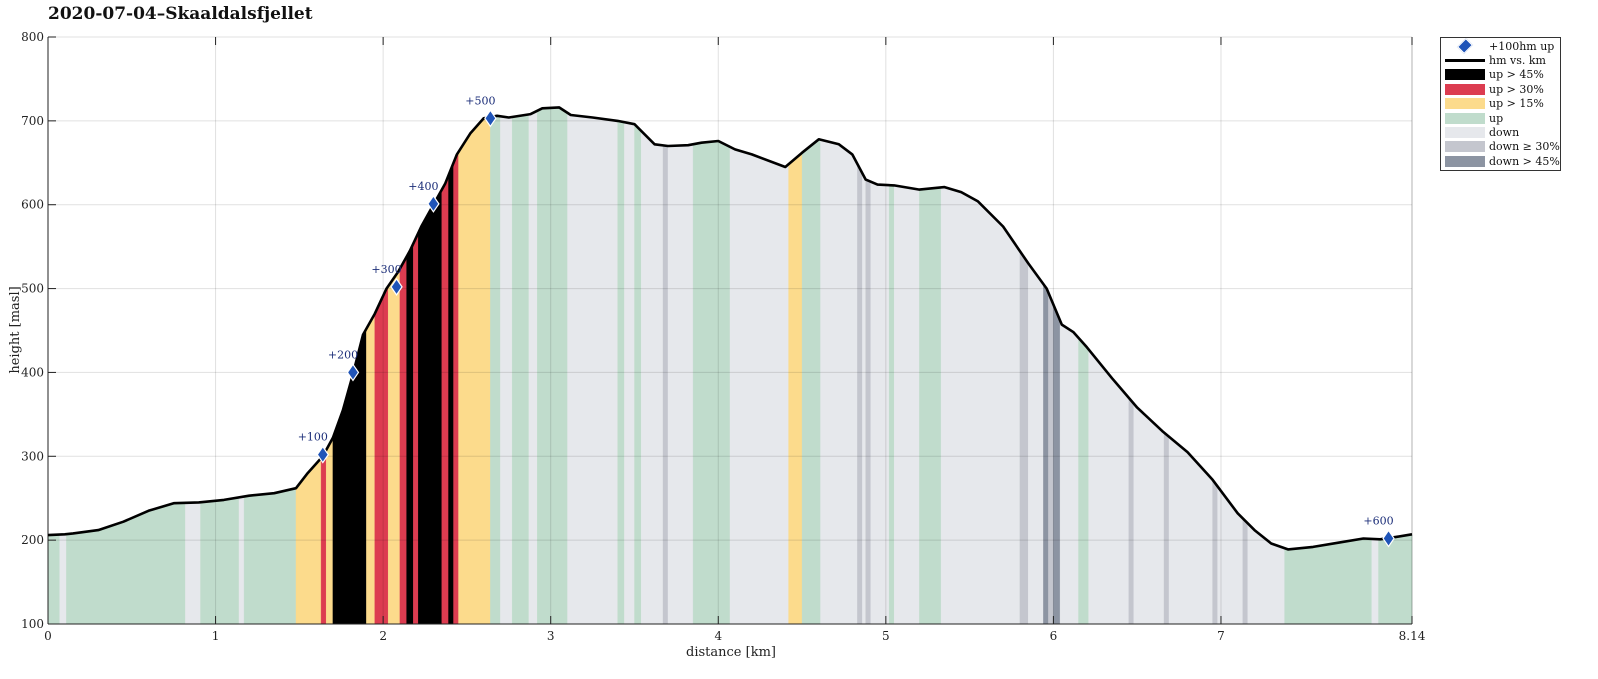  I want to click on y-tick-label: 300, so click(32, 456).